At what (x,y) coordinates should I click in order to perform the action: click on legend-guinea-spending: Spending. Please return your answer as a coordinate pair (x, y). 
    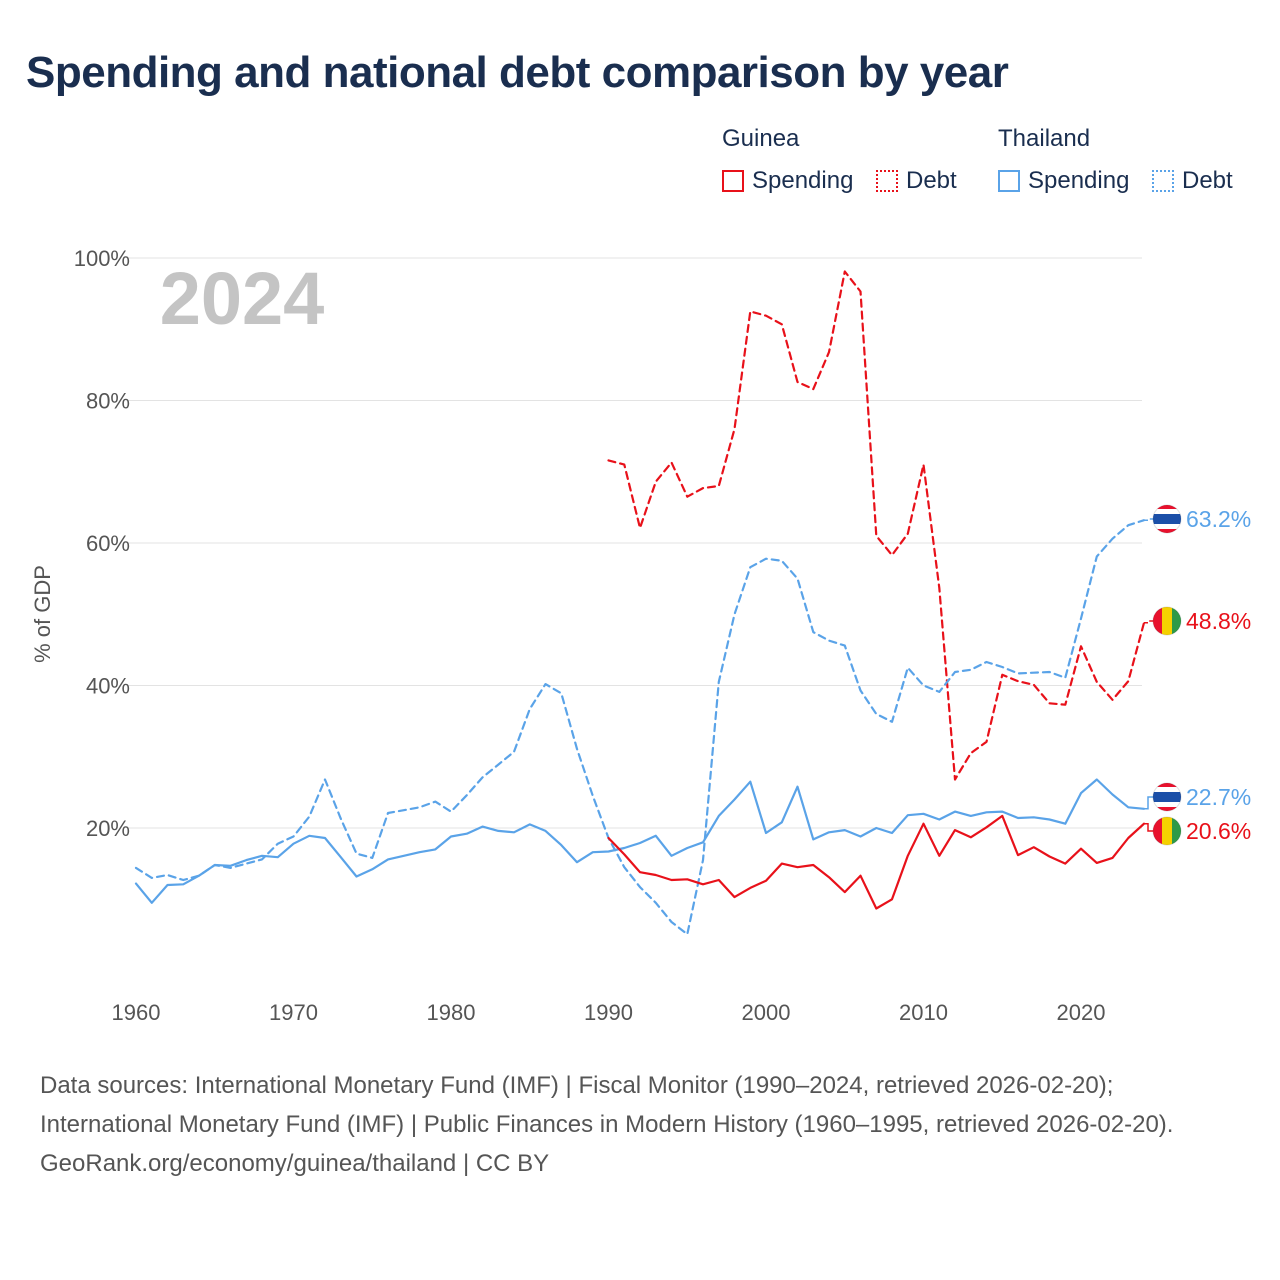
    Looking at the image, I should click on (787, 181).